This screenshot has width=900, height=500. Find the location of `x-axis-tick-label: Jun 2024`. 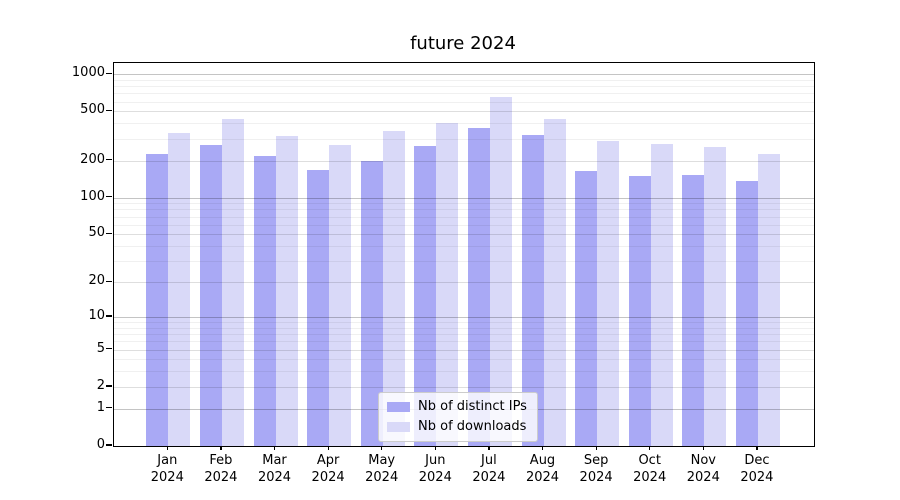

x-axis-tick-label: Jun 2024 is located at coordinates (435, 469).